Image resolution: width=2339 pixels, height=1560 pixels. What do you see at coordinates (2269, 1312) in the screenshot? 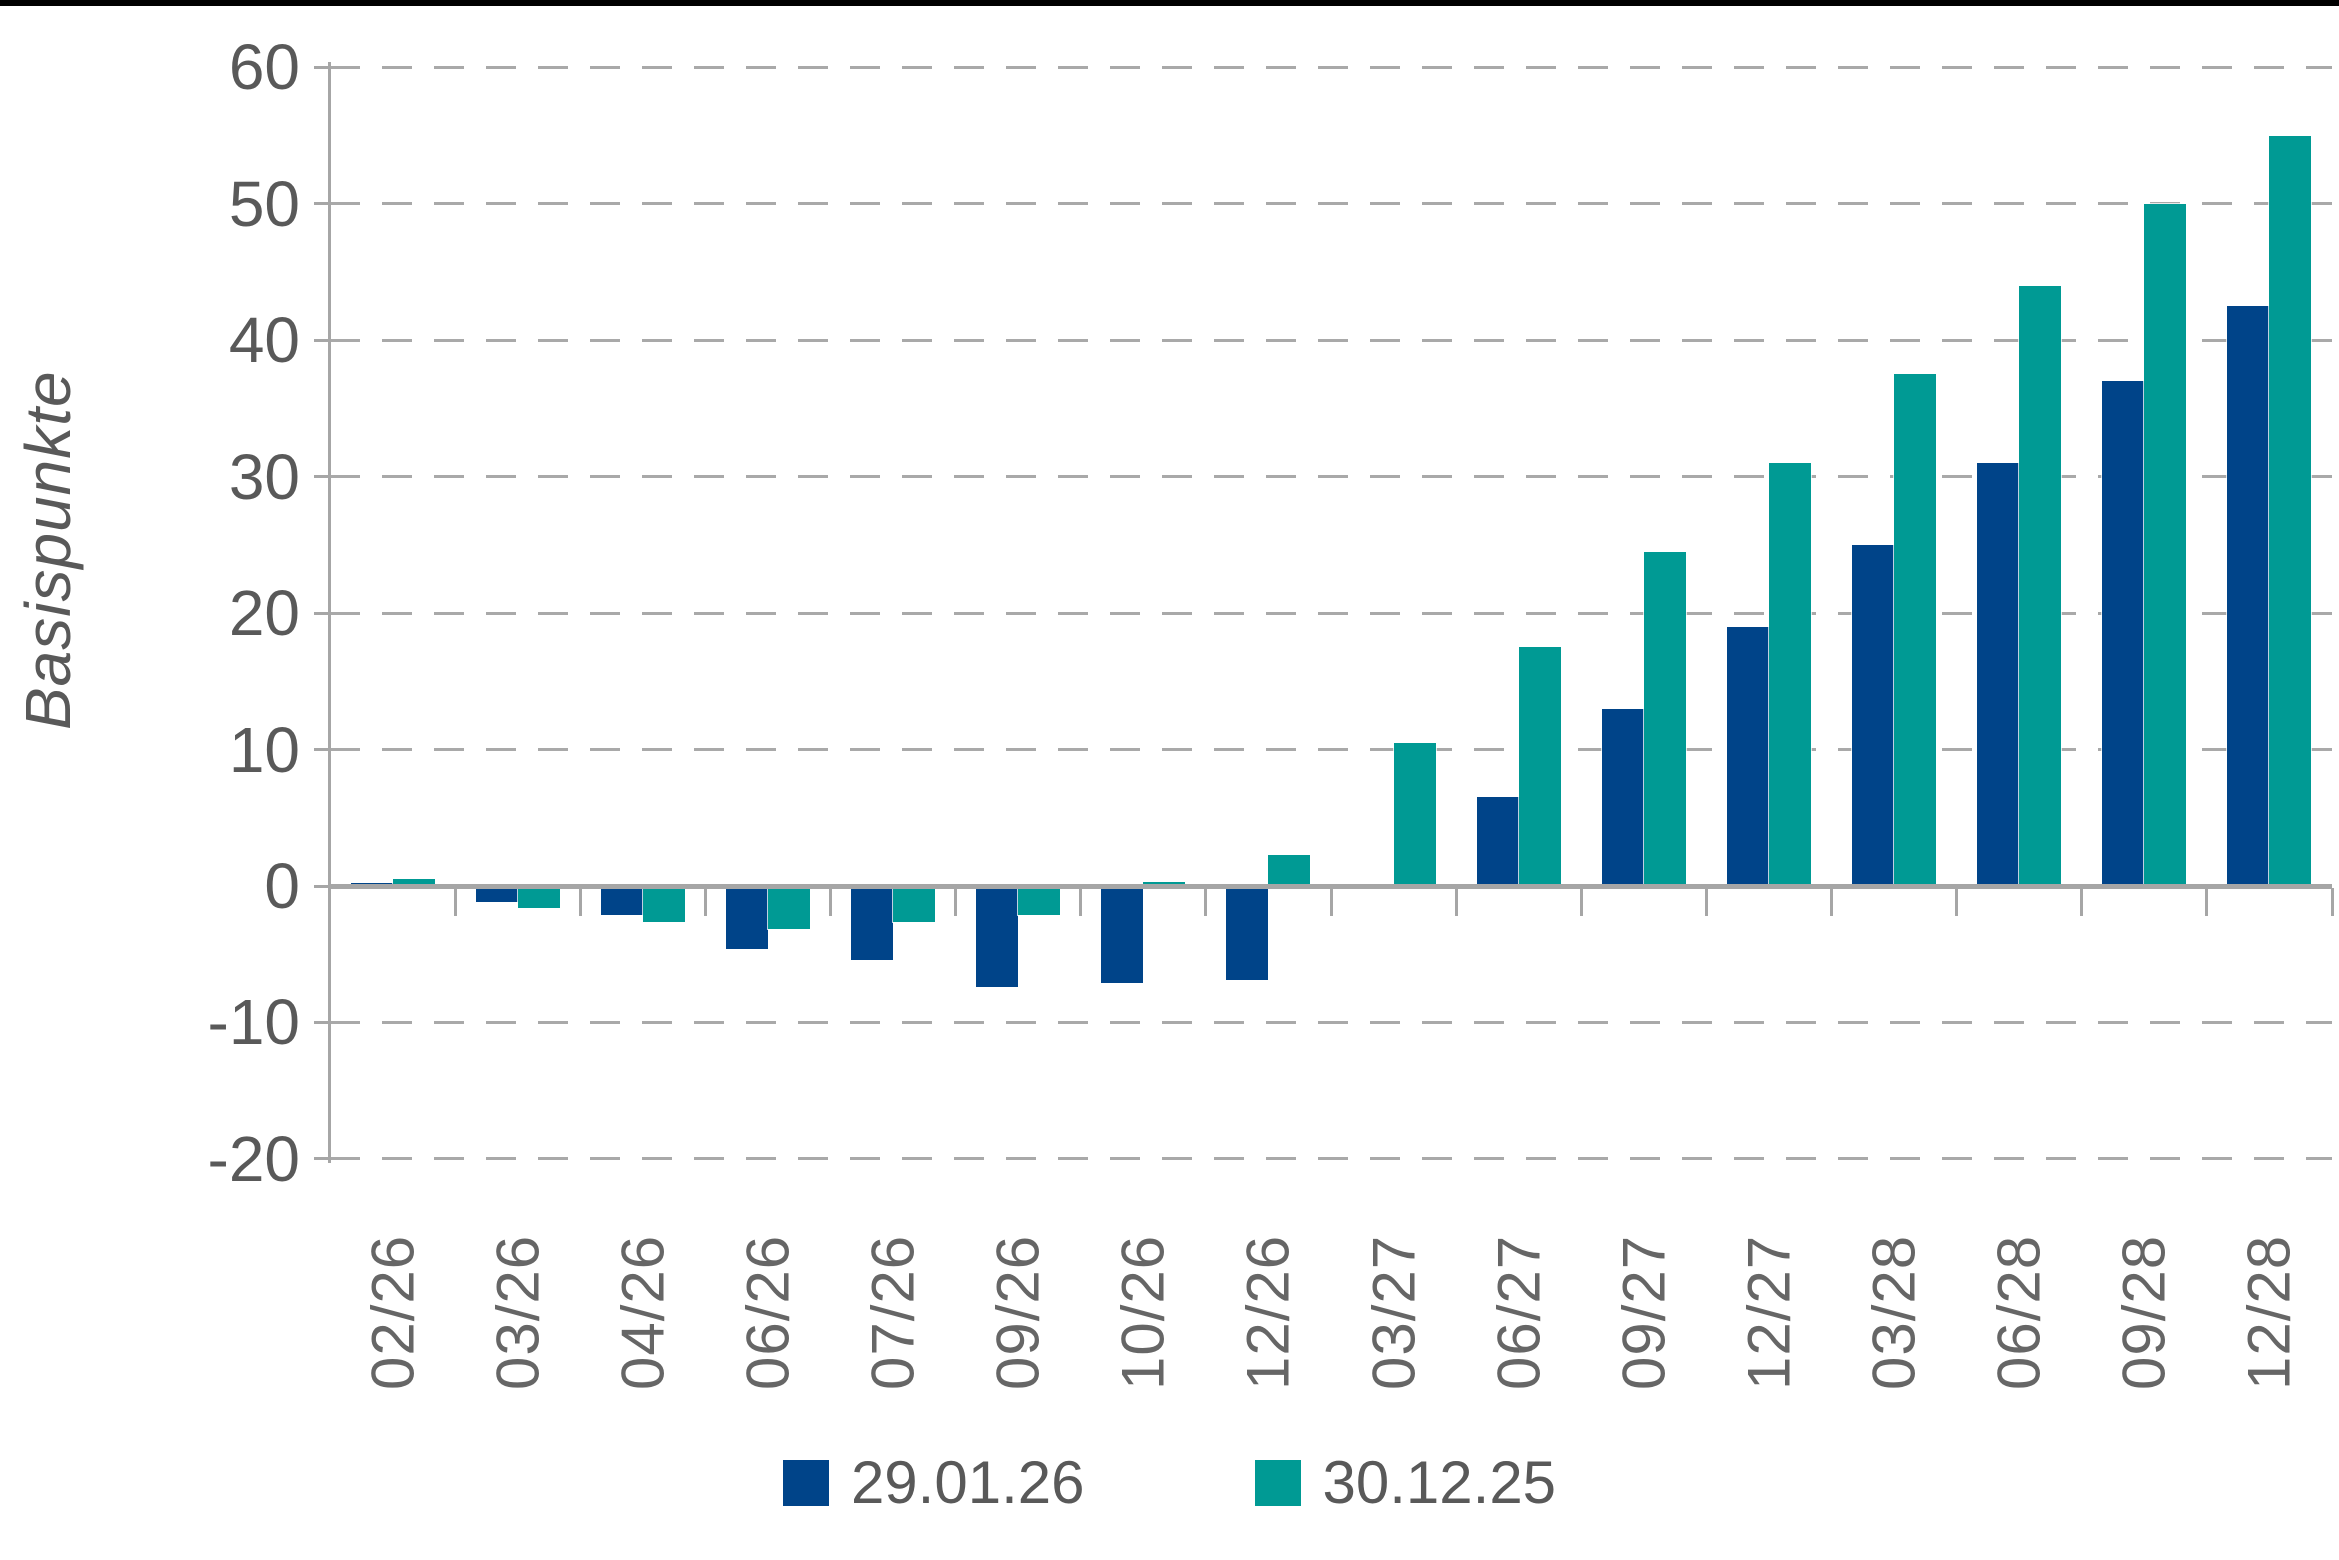
I see `x-tick-label-12-28: 12/28` at bounding box center [2269, 1312].